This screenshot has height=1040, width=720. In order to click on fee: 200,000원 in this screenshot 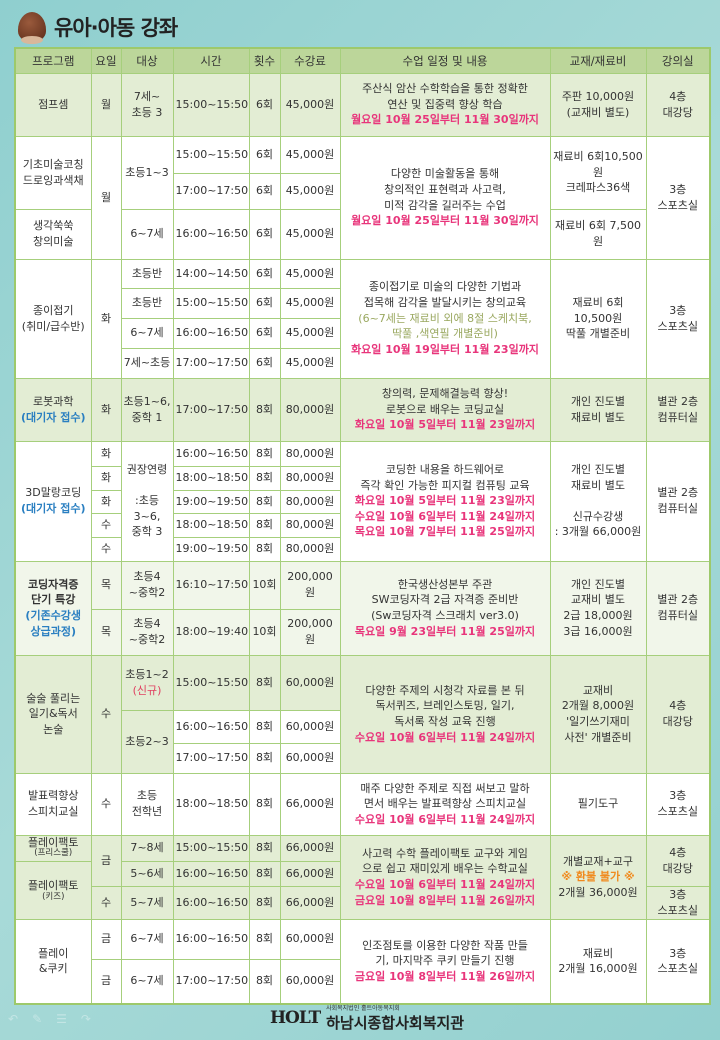, I will do `click(310, 585)`.